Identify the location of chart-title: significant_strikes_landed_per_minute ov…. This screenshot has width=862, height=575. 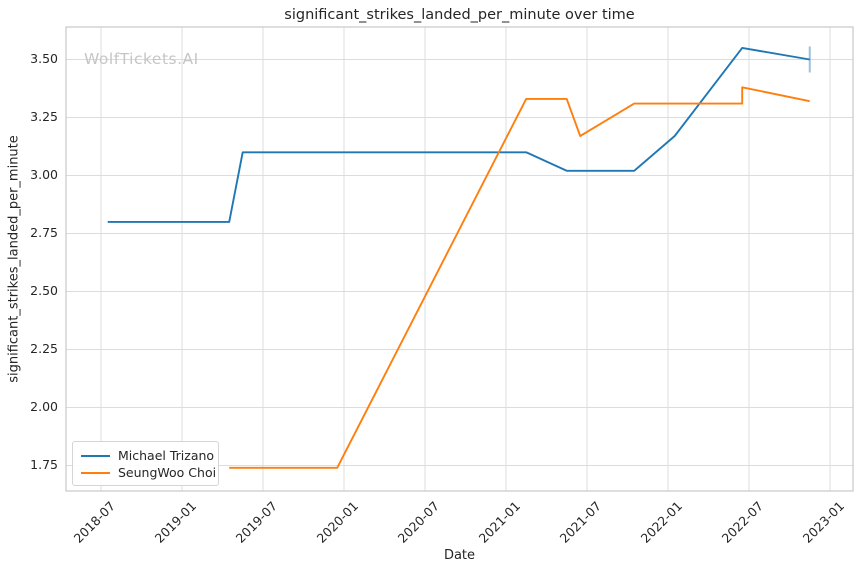
(459, 15).